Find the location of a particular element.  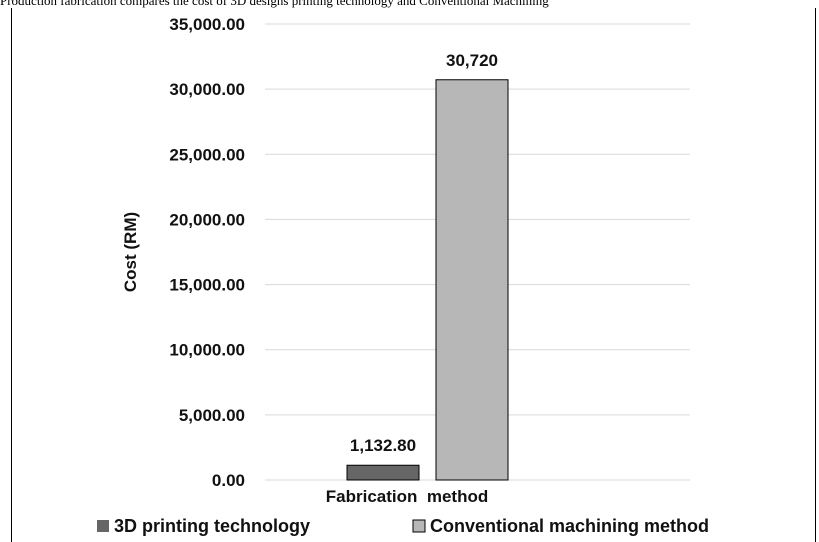

y-tick-label: 20,000.00 is located at coordinates (207, 219).